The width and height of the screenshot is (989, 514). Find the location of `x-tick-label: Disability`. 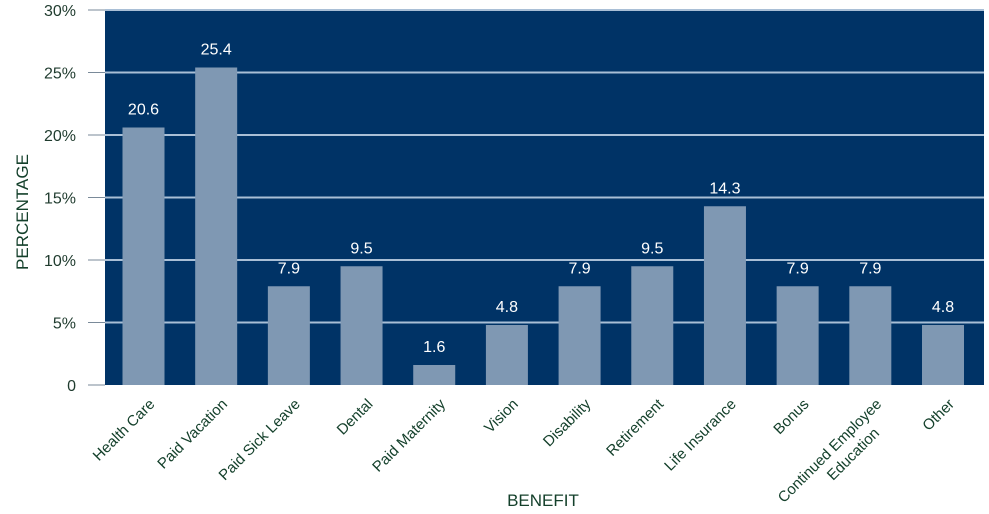

x-tick-label: Disability is located at coordinates (567, 422).